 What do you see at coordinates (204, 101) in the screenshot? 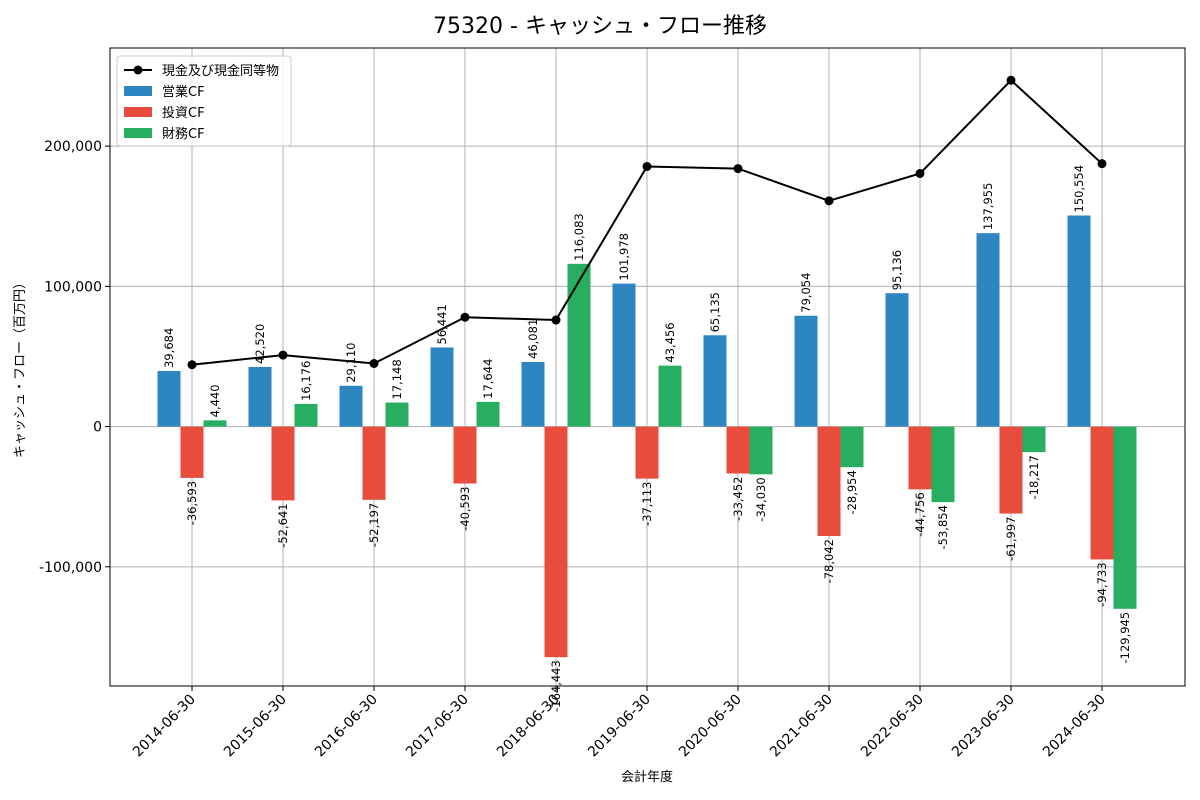
I see `legend-box` at bounding box center [204, 101].